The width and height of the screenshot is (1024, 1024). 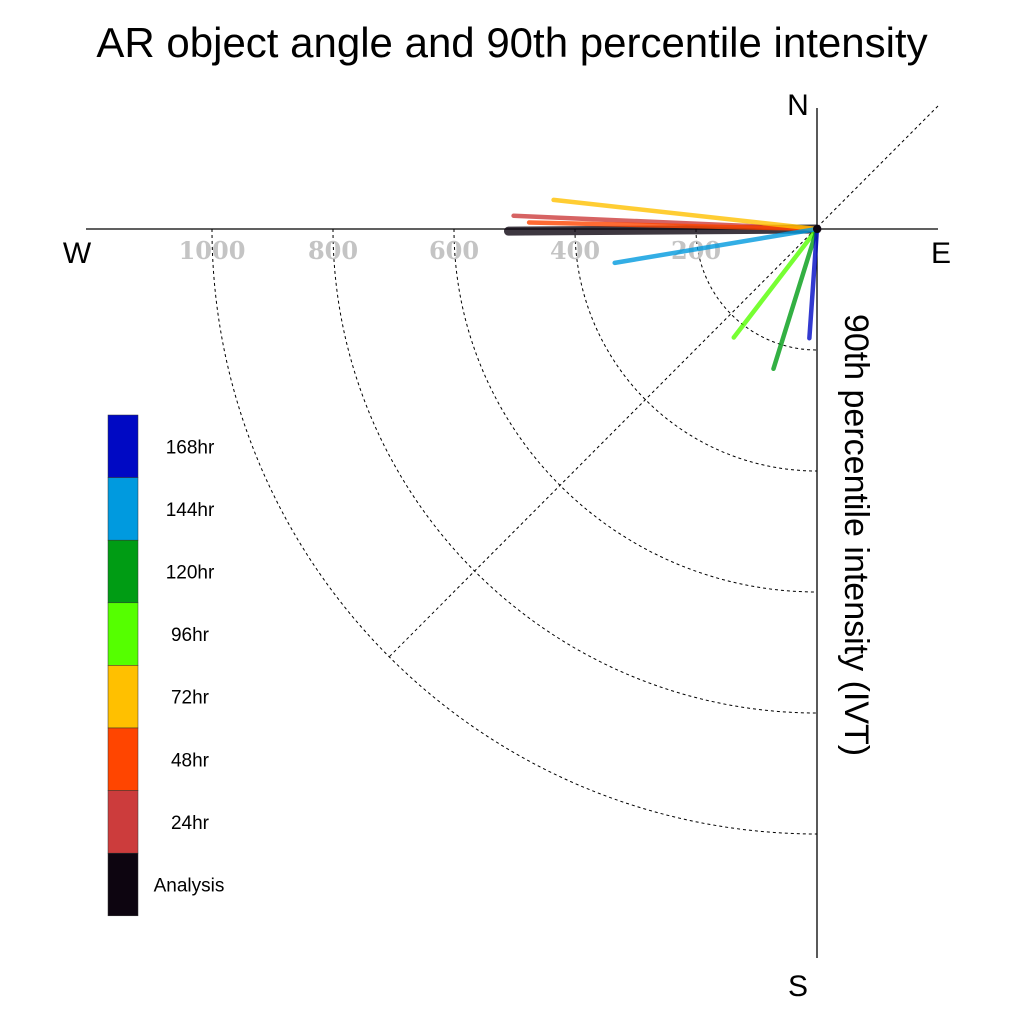 What do you see at coordinates (190, 698) in the screenshot?
I see `legend-label: 72hr` at bounding box center [190, 698].